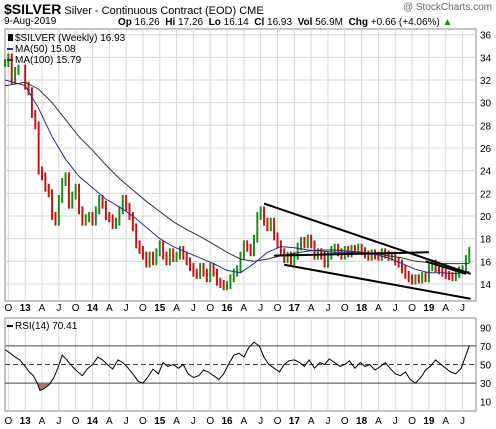  Describe the element at coordinates (486, 104) in the screenshot. I see `price-y-tick-label: 30` at that location.